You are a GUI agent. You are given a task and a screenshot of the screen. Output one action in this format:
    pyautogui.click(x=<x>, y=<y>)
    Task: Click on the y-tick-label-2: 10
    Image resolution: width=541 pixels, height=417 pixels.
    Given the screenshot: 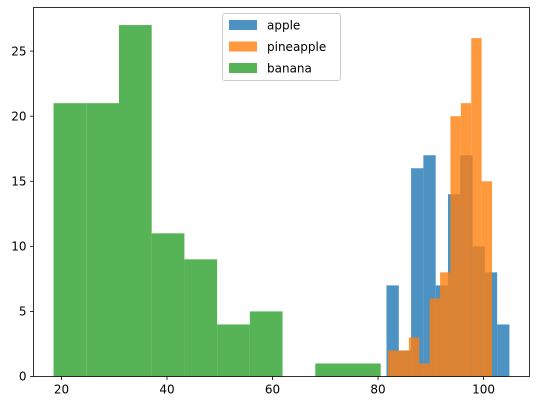 What is the action you would take?
    pyautogui.click(x=18, y=247)
    